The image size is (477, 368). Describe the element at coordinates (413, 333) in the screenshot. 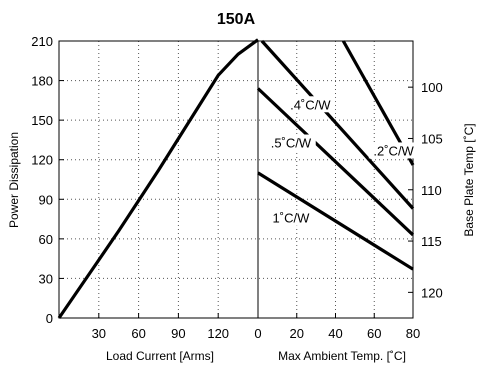

I see `x-right-tick-label: 80` at that location.